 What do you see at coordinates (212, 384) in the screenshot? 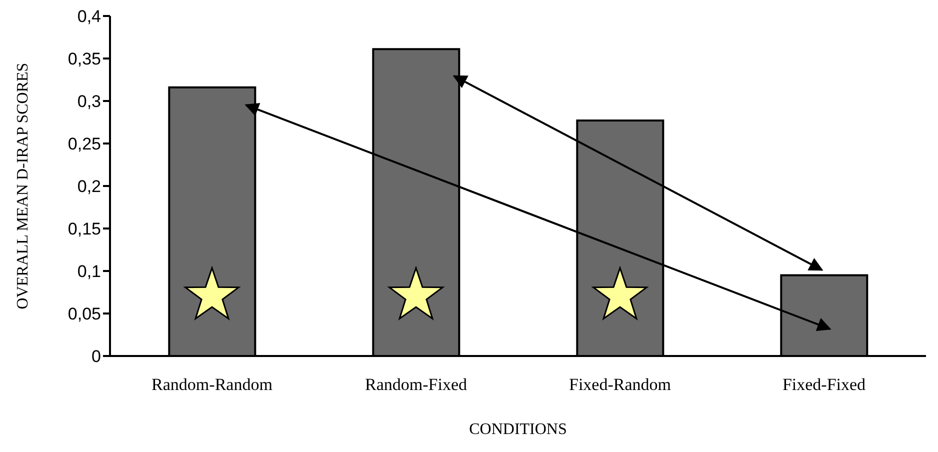
I see `x-tick-label: Random-Random` at bounding box center [212, 384].